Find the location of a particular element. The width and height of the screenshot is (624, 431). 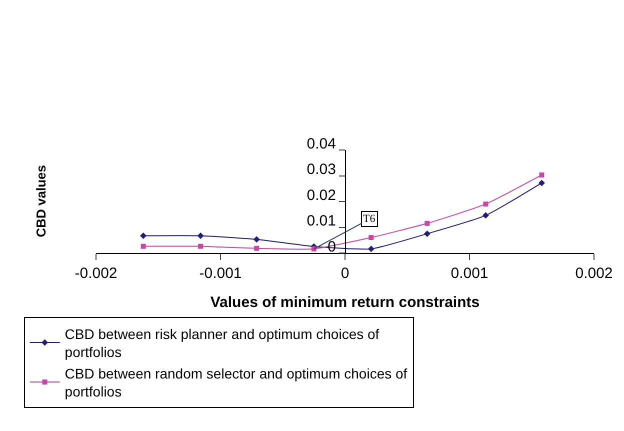

y-axis-title: CBD values is located at coordinates (40, 201).